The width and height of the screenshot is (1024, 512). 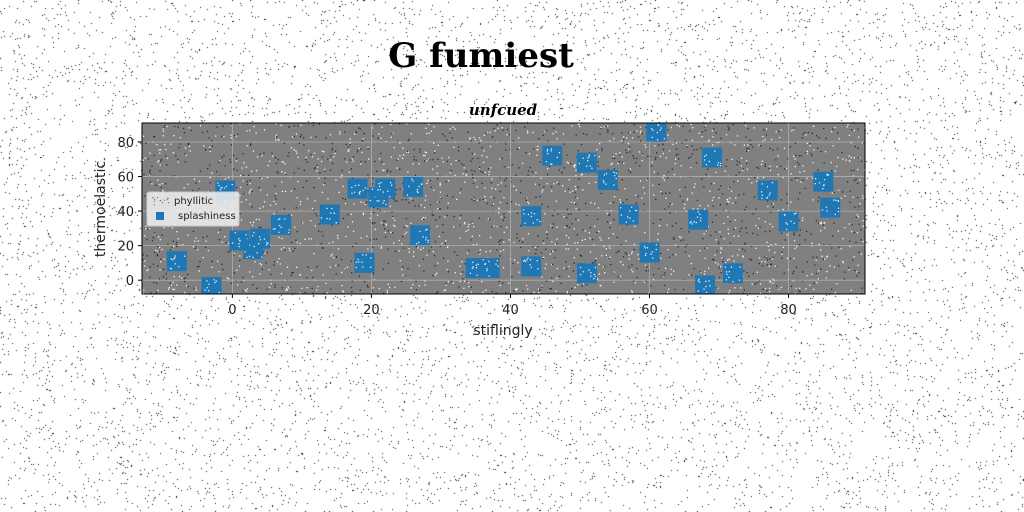 What do you see at coordinates (125, 212) in the screenshot?
I see `y-tick-label: 40` at bounding box center [125, 212].